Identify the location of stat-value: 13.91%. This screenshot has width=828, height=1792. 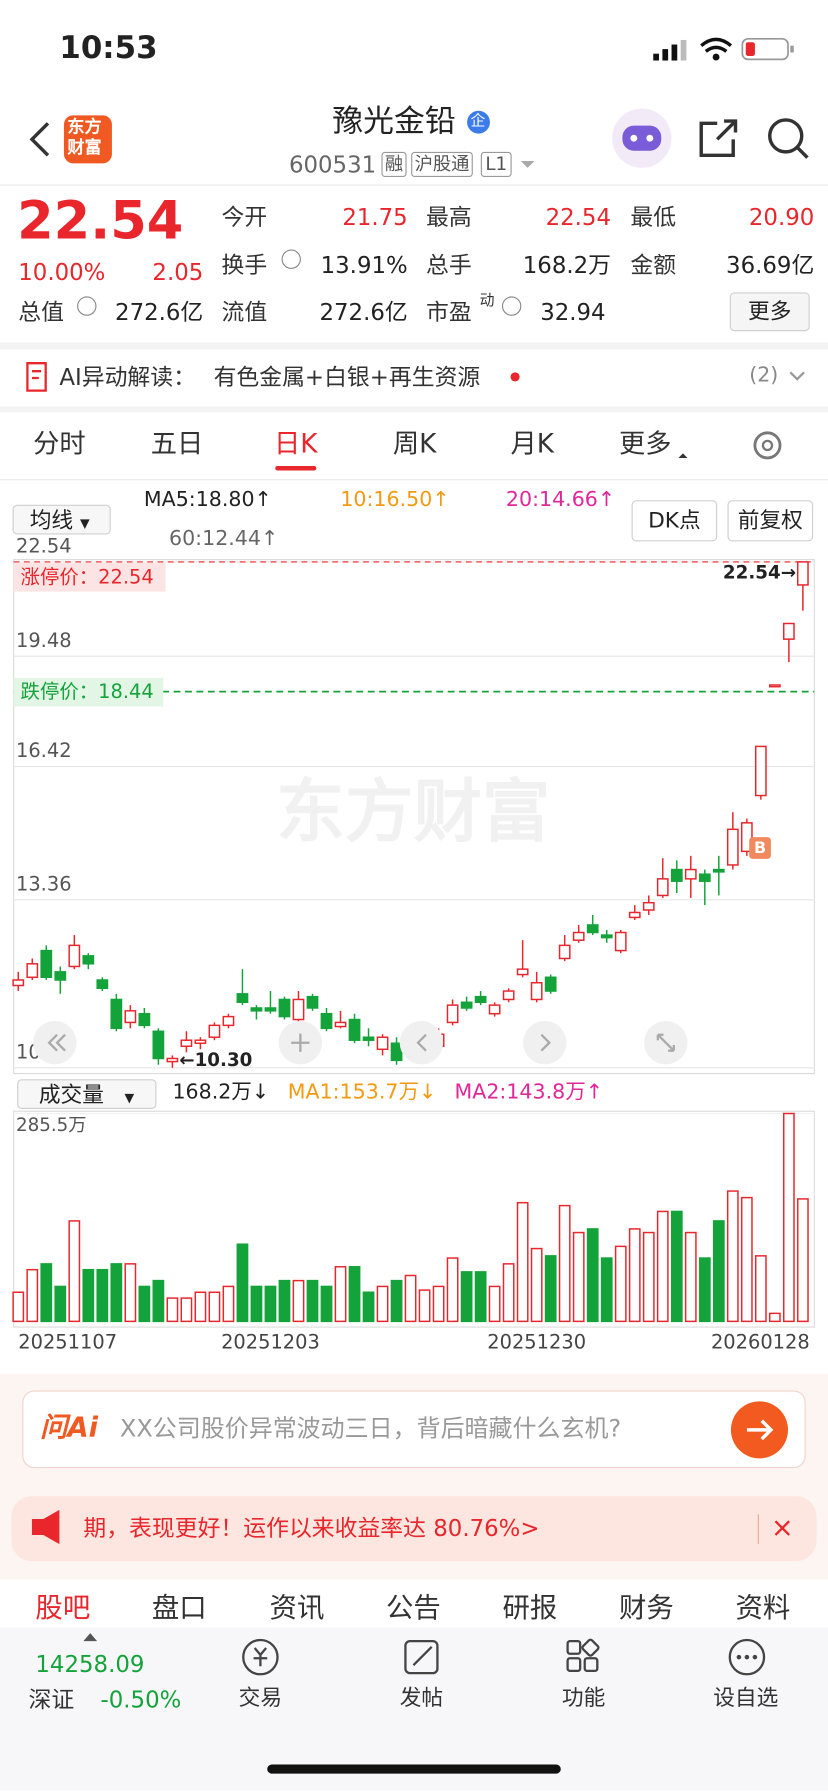
(364, 265).